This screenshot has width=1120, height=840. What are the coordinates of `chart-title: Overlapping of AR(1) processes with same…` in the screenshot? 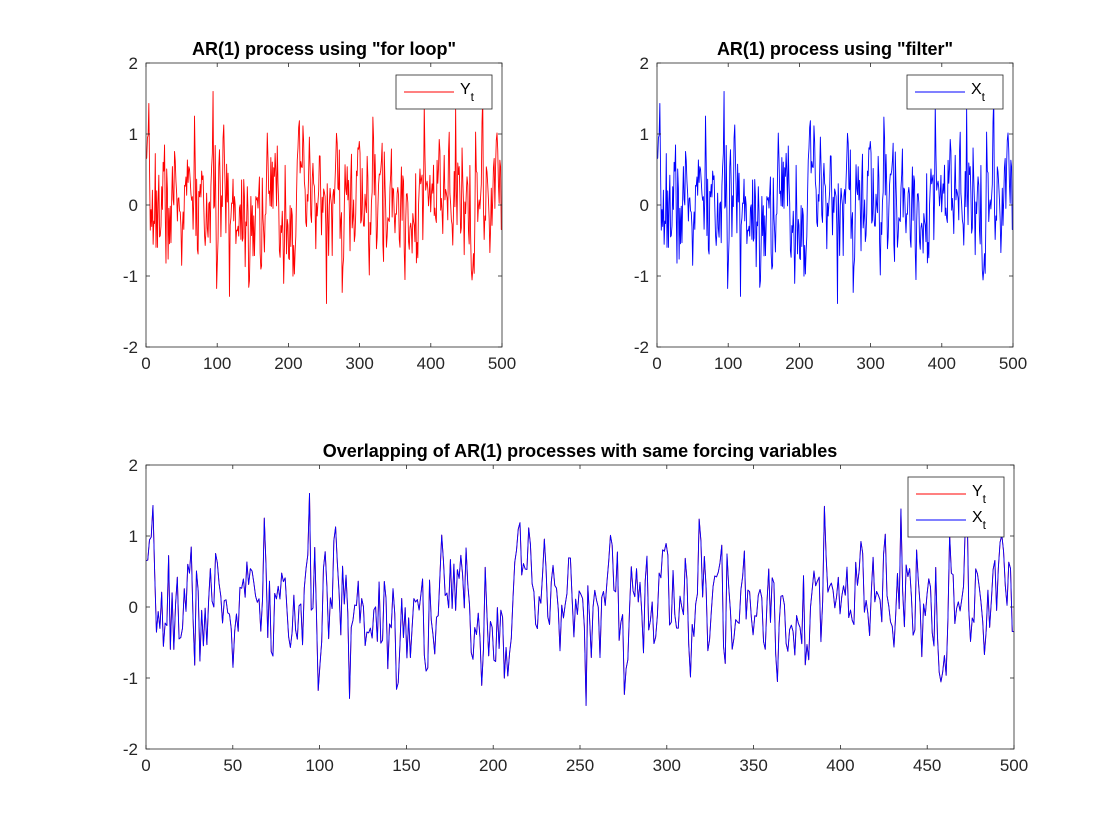 It's located at (580, 451).